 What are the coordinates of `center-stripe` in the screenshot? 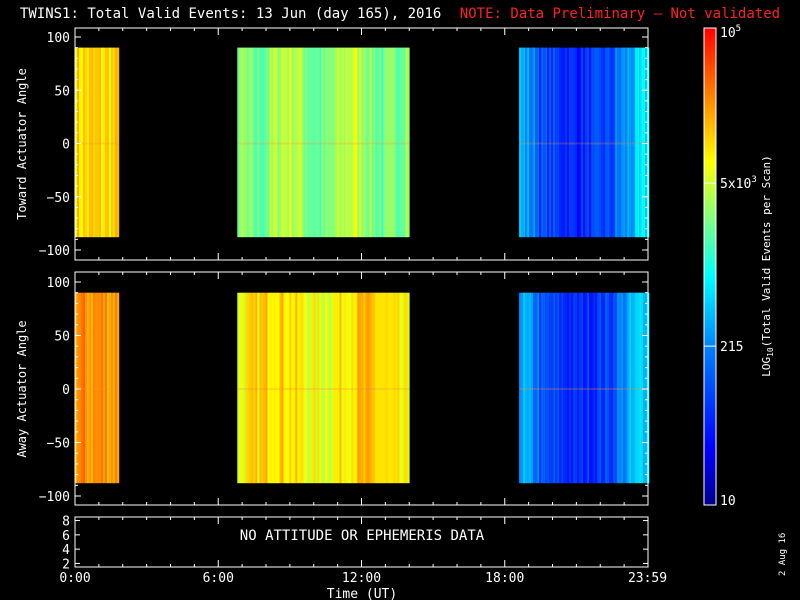 It's located at (96, 143).